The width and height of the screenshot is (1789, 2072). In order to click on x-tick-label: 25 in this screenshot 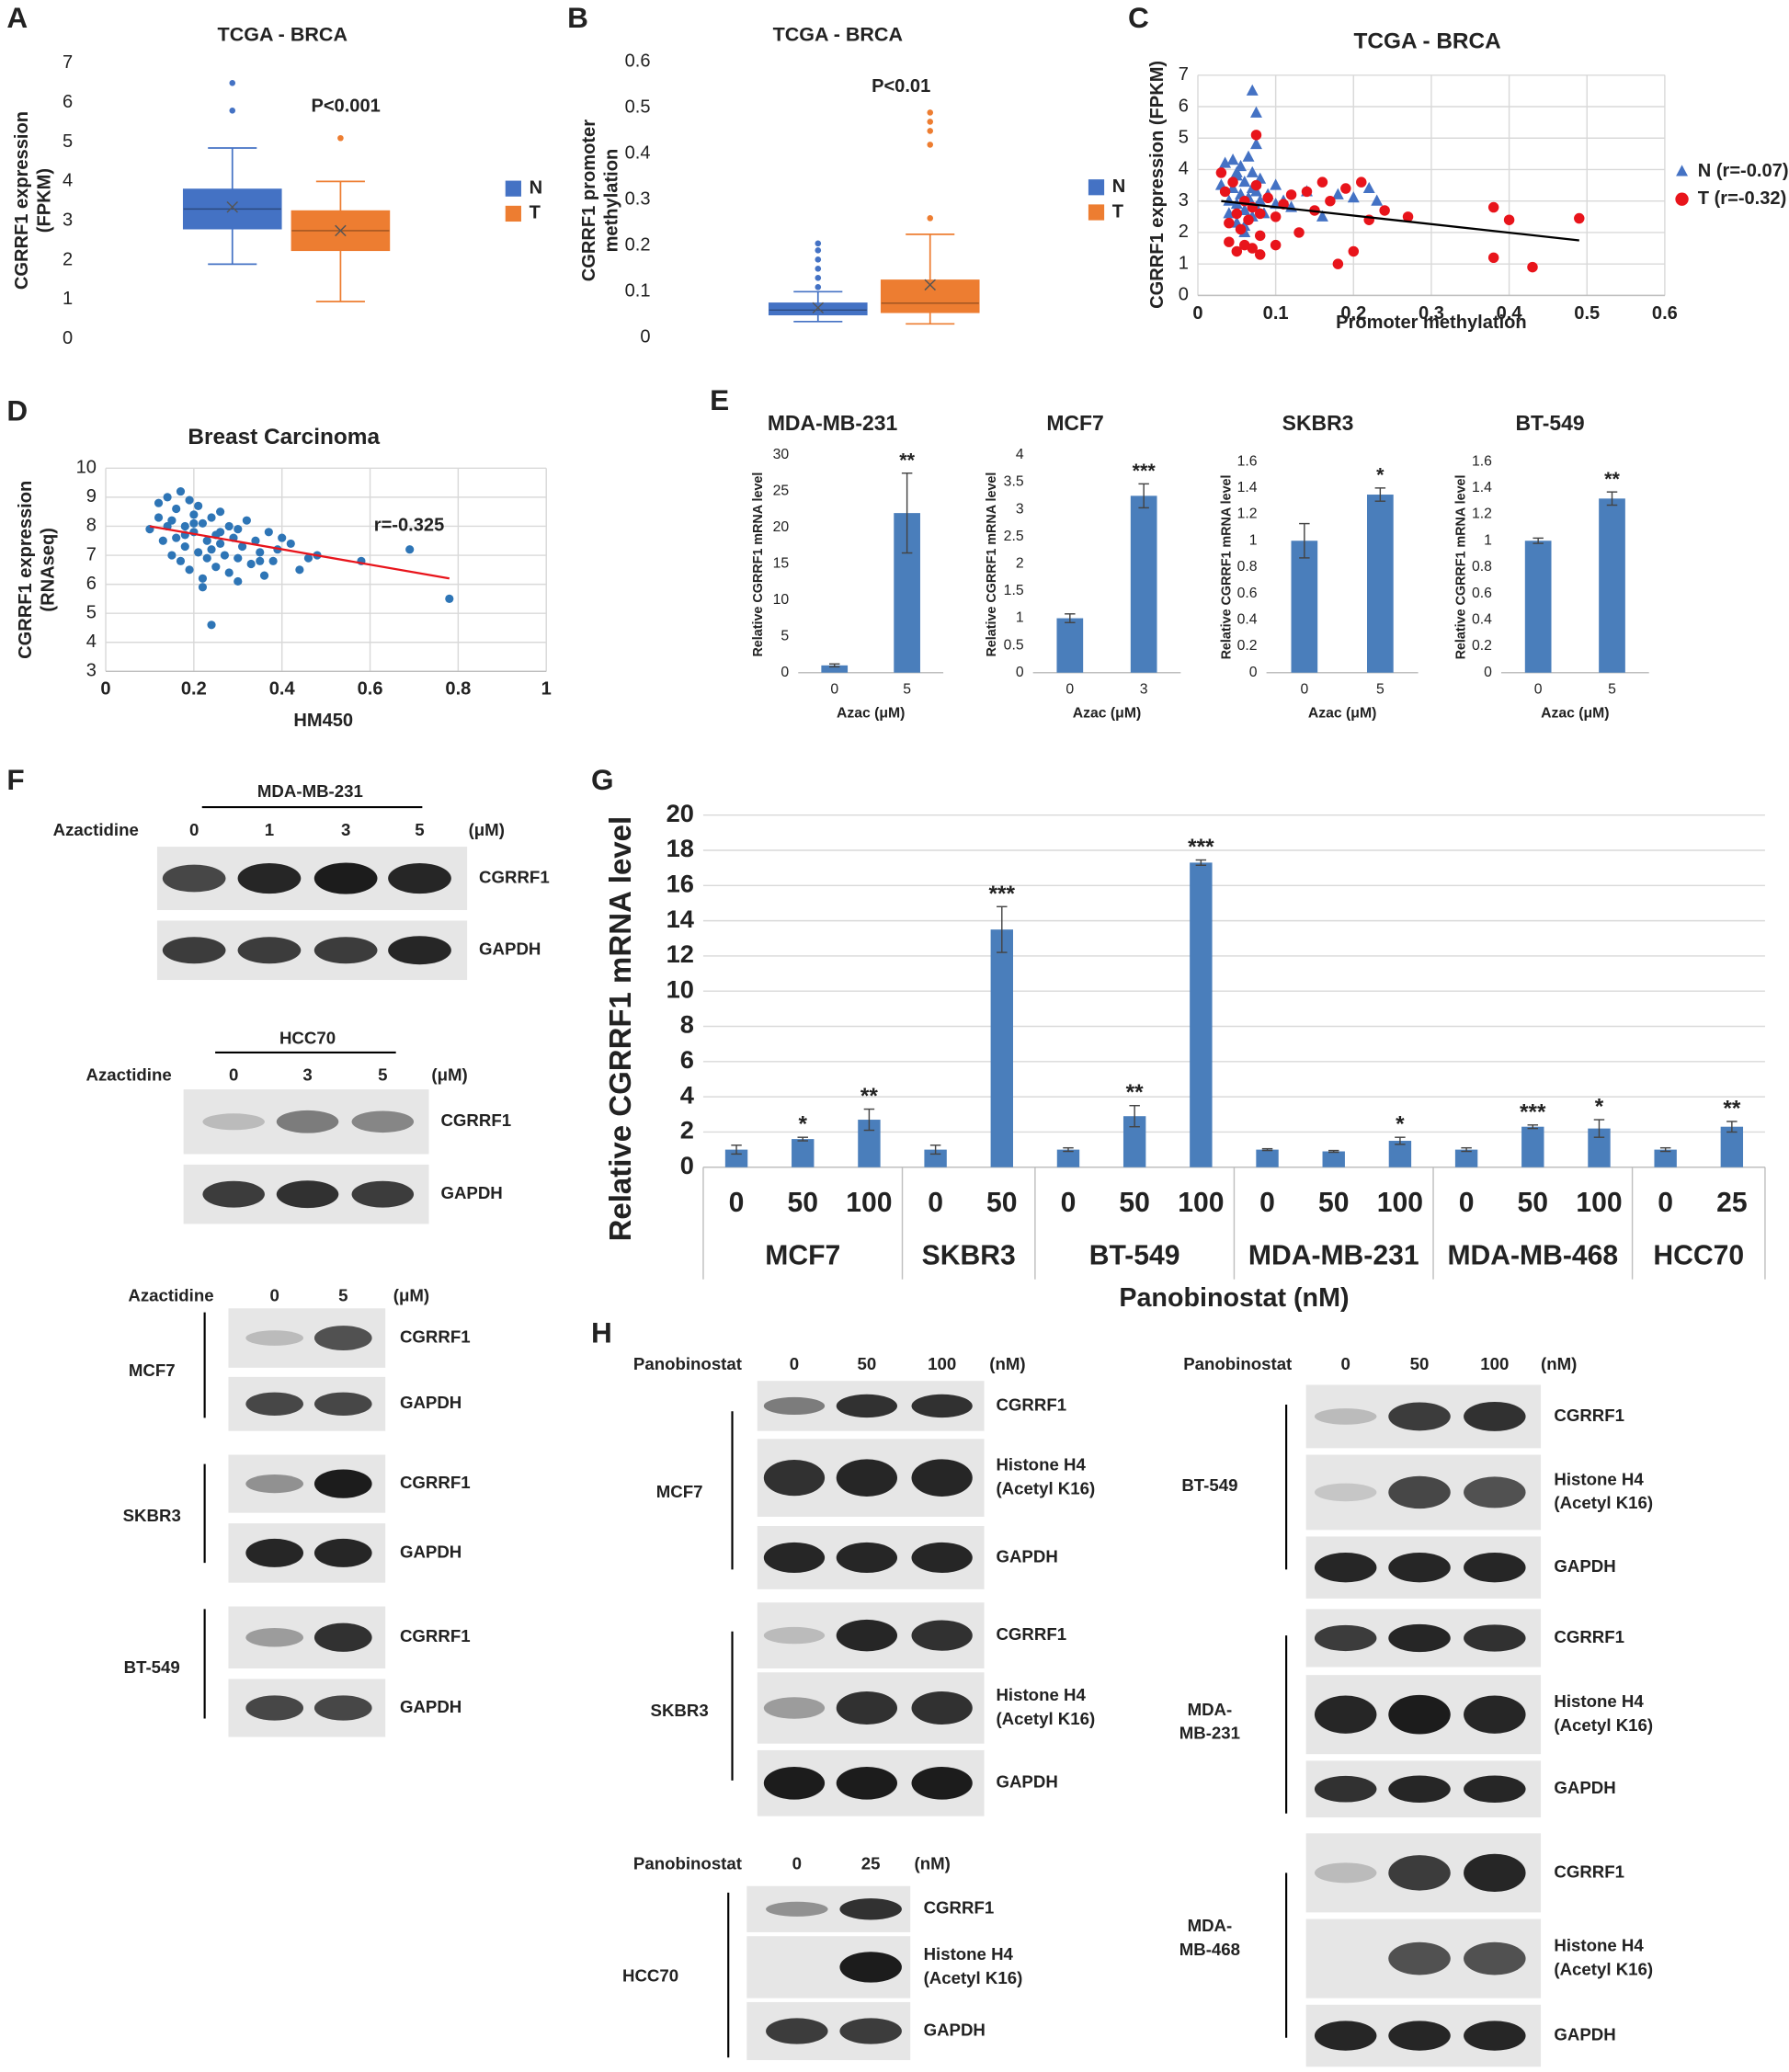, I will do `click(1732, 1203)`.